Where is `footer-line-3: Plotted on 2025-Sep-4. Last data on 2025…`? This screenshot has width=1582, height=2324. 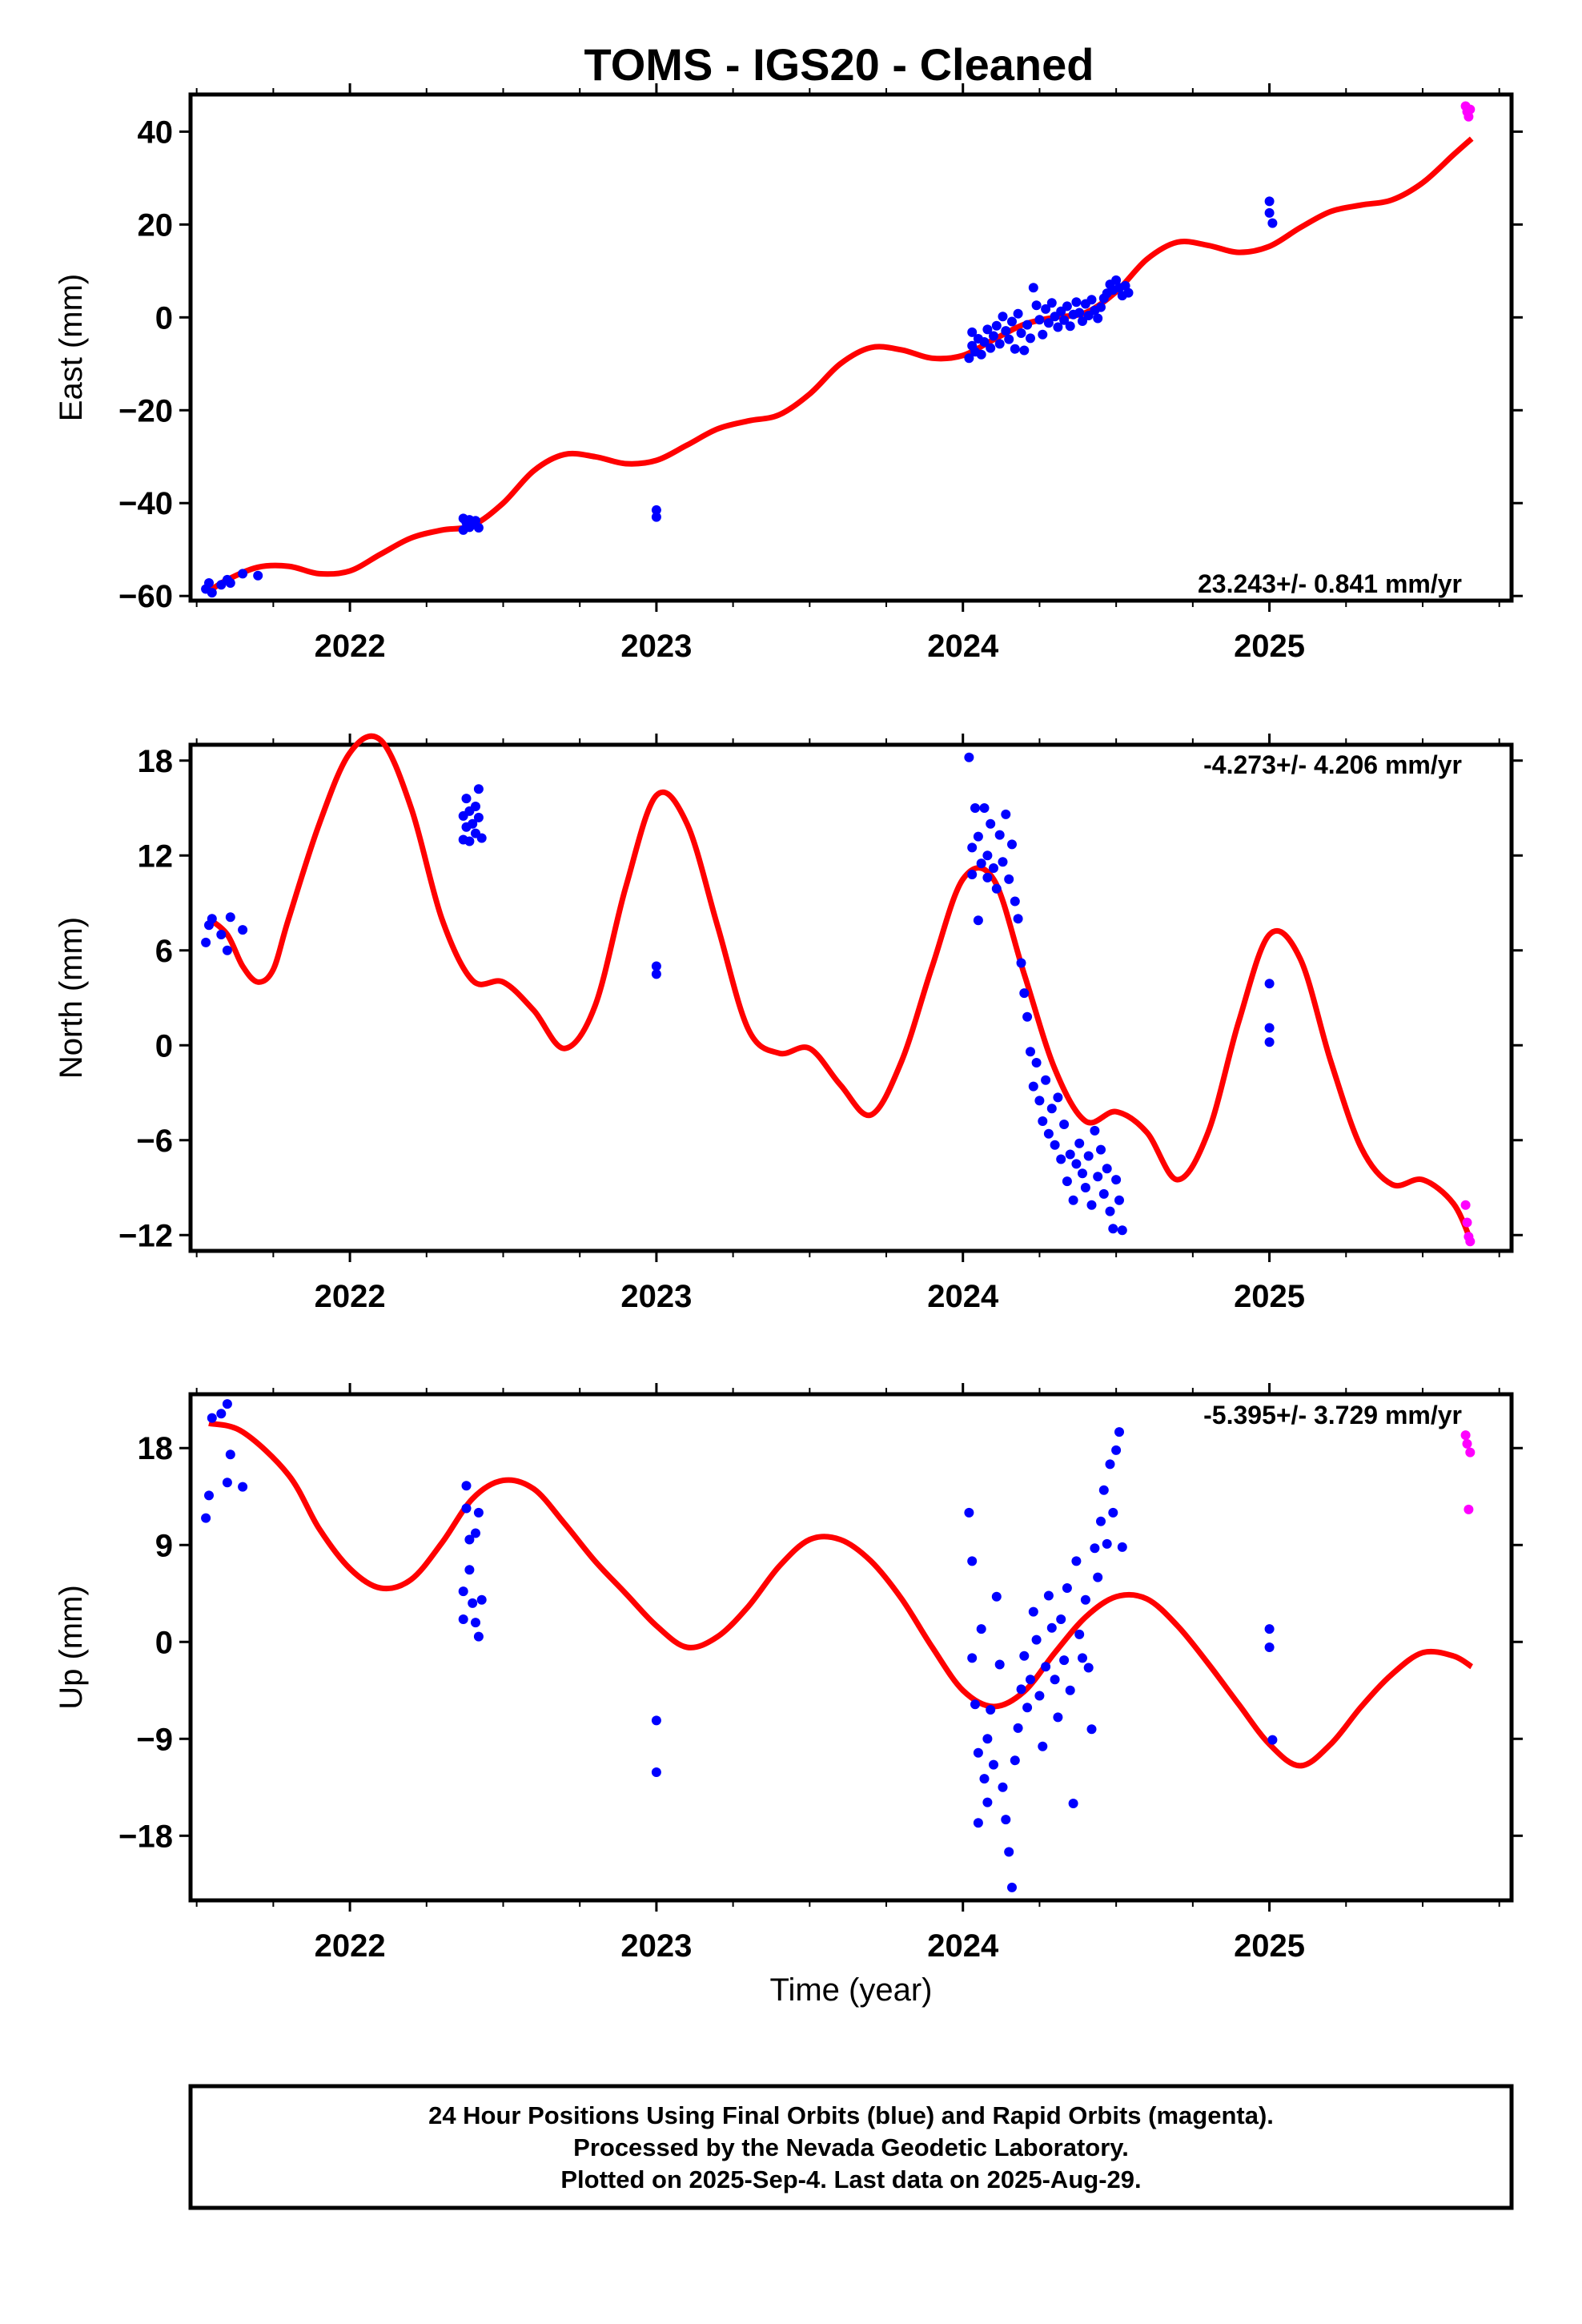
footer-line-3: Plotted on 2025-Sep-4. Last data on 2025… is located at coordinates (850, 2179).